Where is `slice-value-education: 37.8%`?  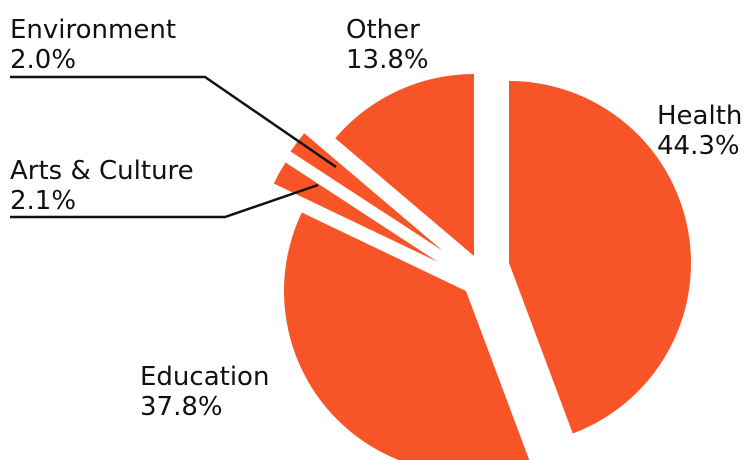
slice-value-education: 37.8% is located at coordinates (181, 407).